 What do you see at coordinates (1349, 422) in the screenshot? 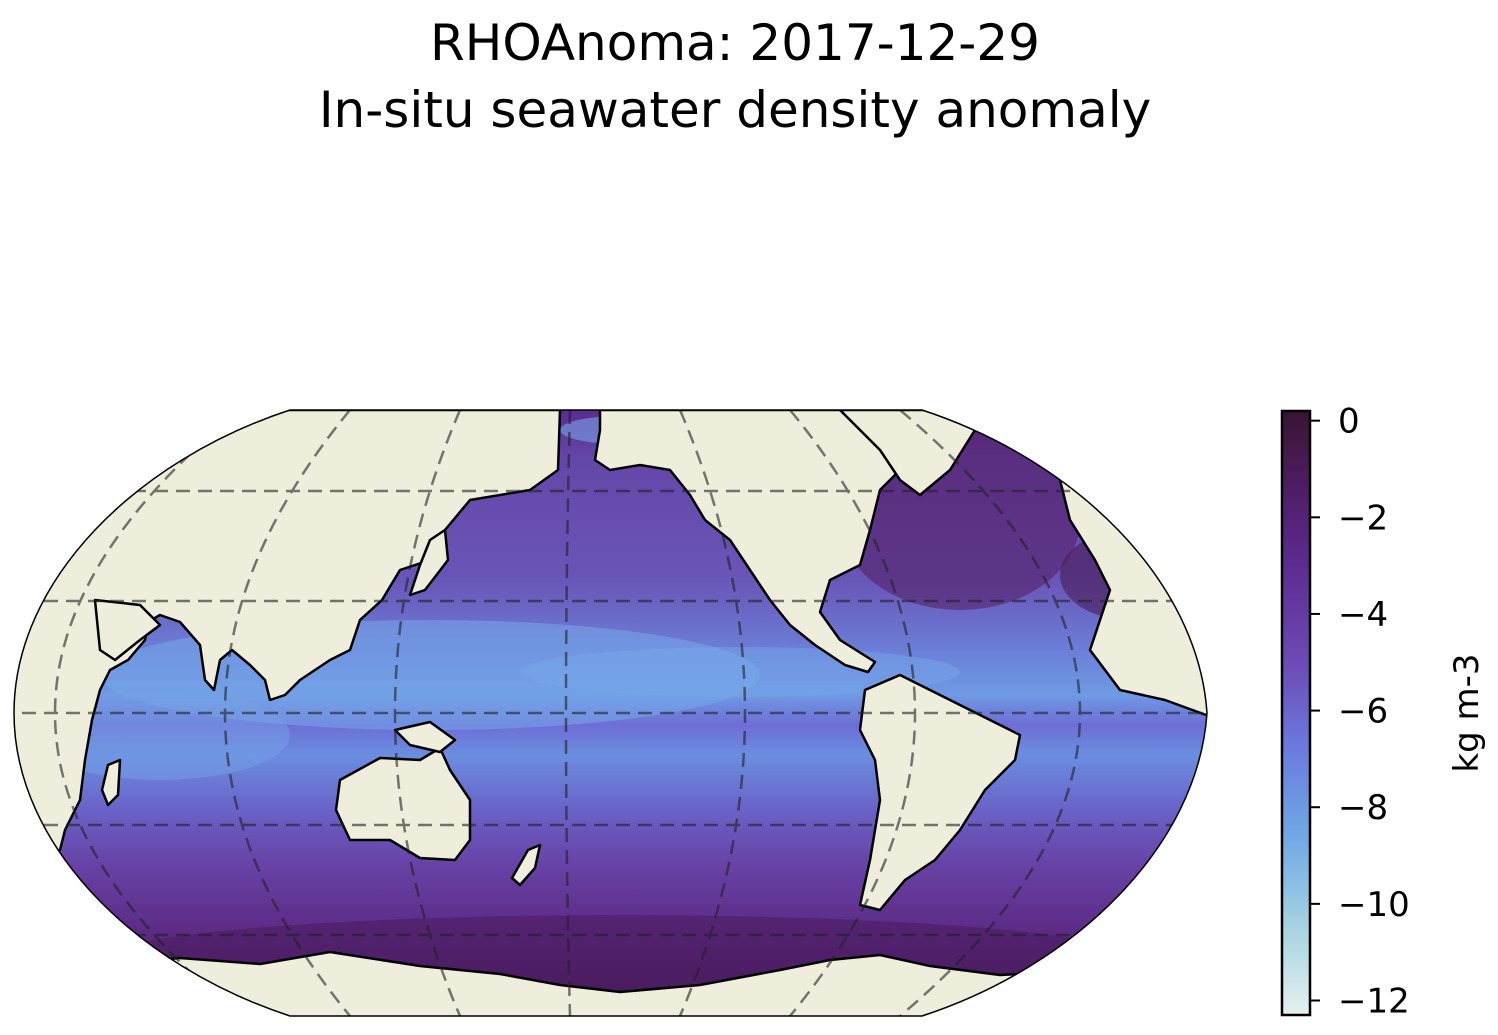
I see `colorbar-tick-label: 0` at bounding box center [1349, 422].